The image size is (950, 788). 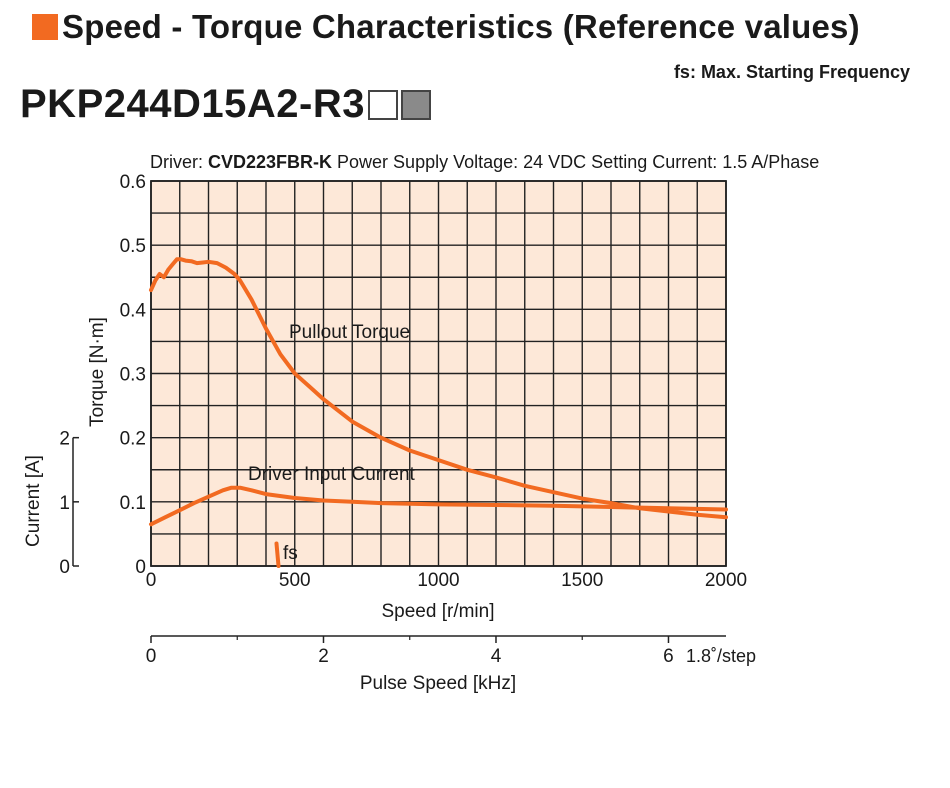 I want to click on pulse-axis-label: Pulse Speed [kHz], so click(x=438, y=683).